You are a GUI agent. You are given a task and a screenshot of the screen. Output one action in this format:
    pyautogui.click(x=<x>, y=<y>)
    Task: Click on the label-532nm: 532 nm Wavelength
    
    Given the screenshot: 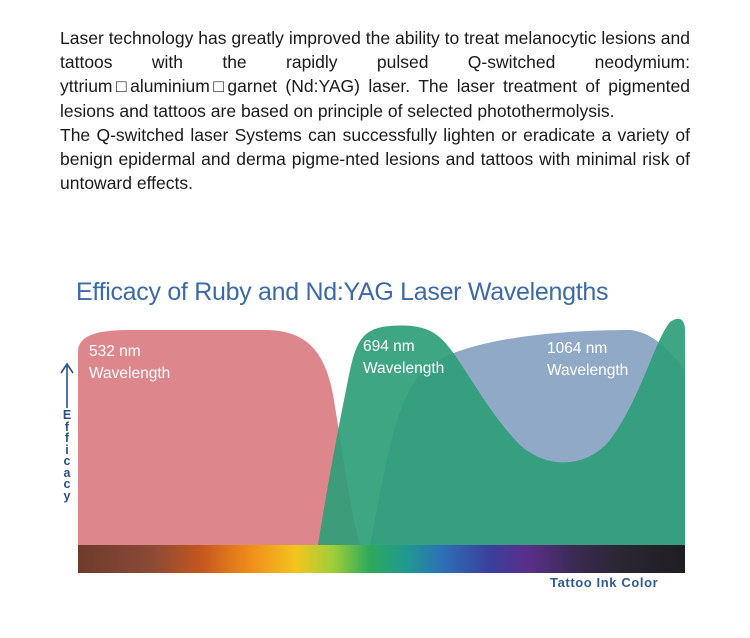 What is the action you would take?
    pyautogui.click(x=130, y=362)
    